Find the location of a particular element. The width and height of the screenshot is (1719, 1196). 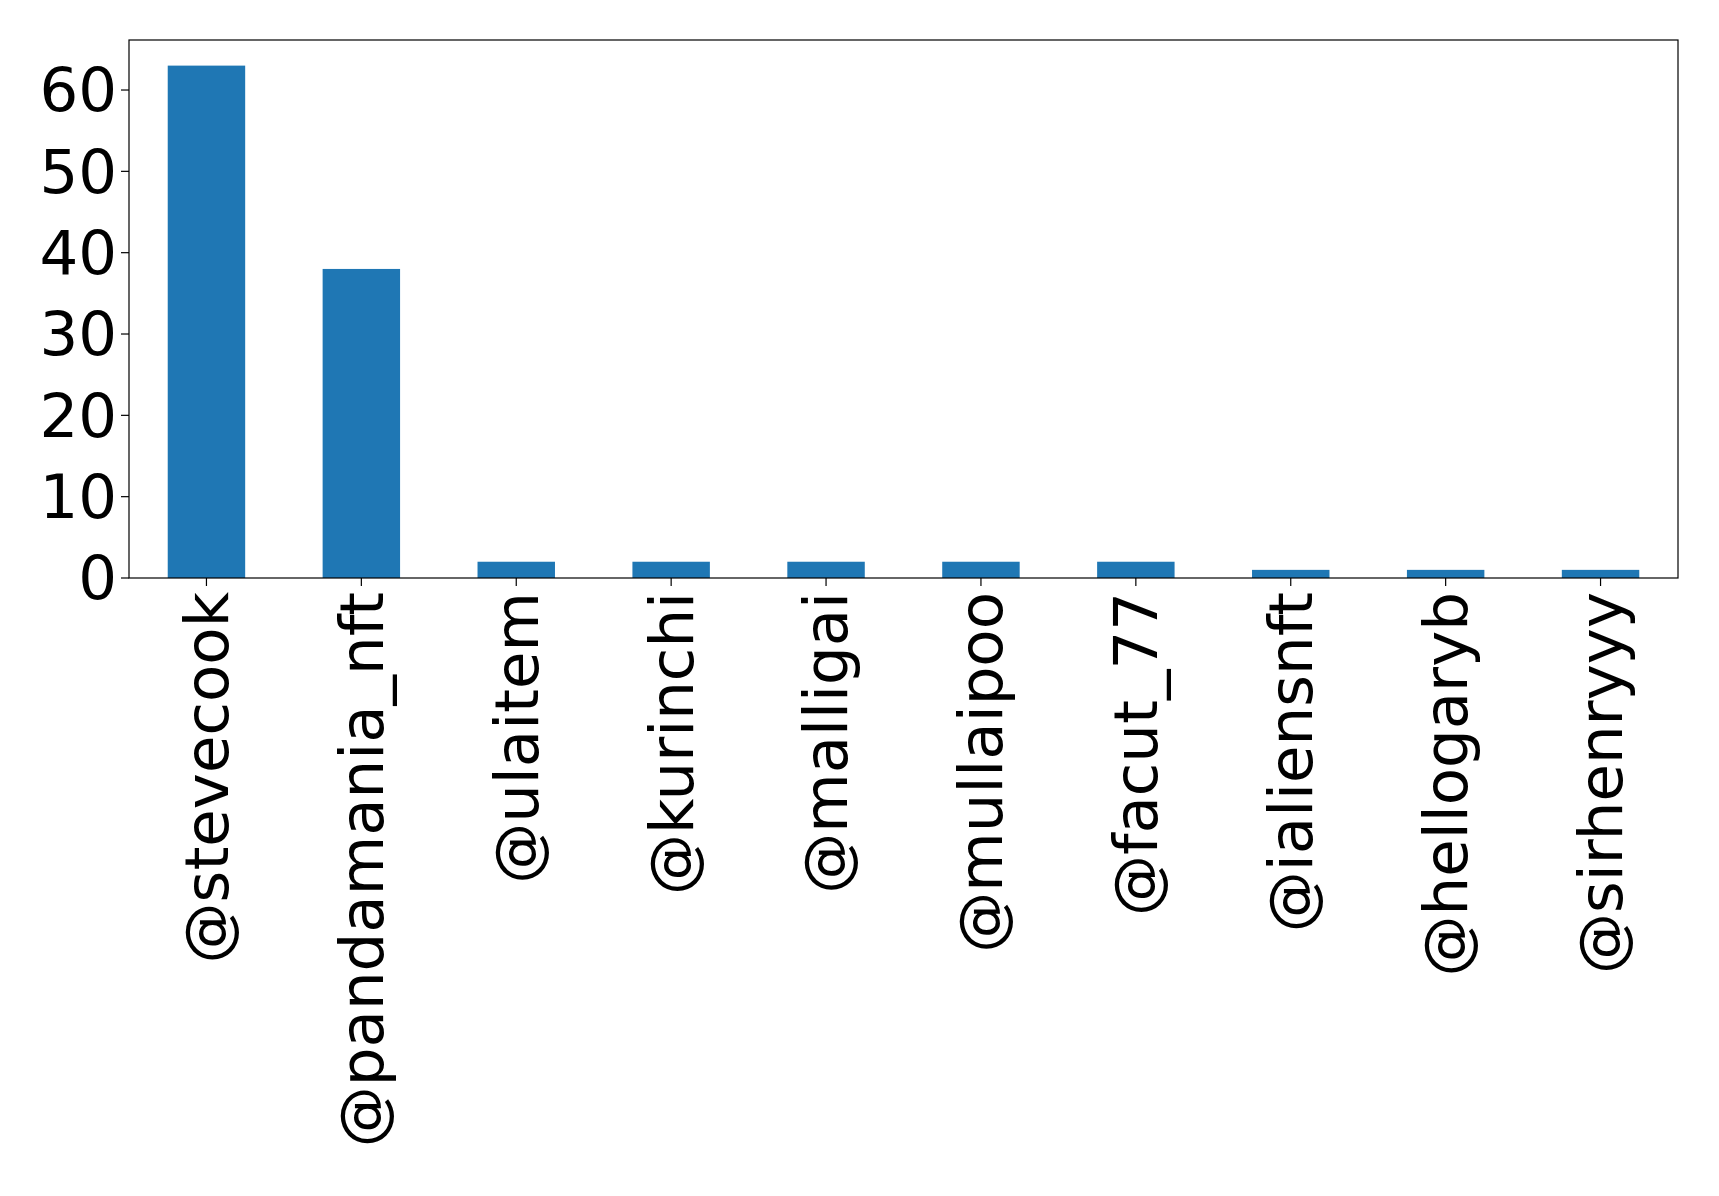

y-tick-label: 30 is located at coordinates (78, 334).